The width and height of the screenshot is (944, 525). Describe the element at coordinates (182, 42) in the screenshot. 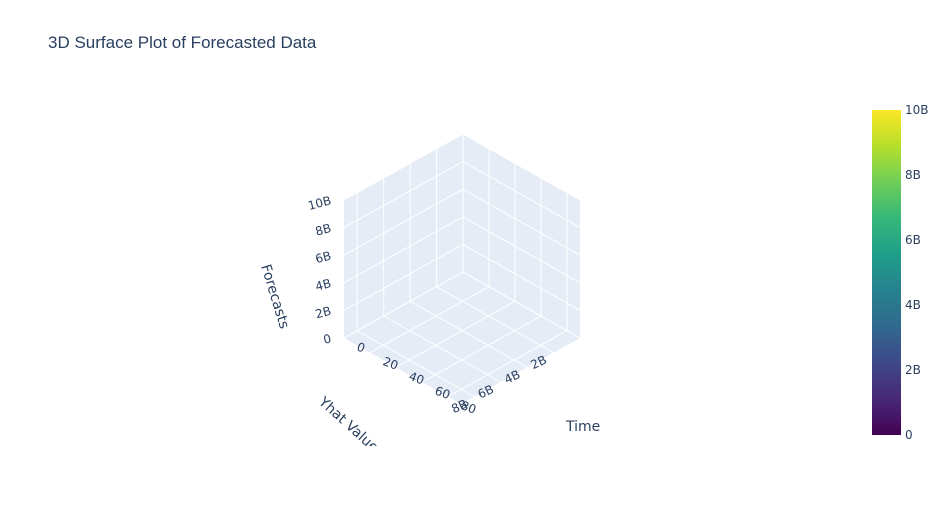

I see `chart-title: 3D Surface Plot of Forecasted Data` at that location.